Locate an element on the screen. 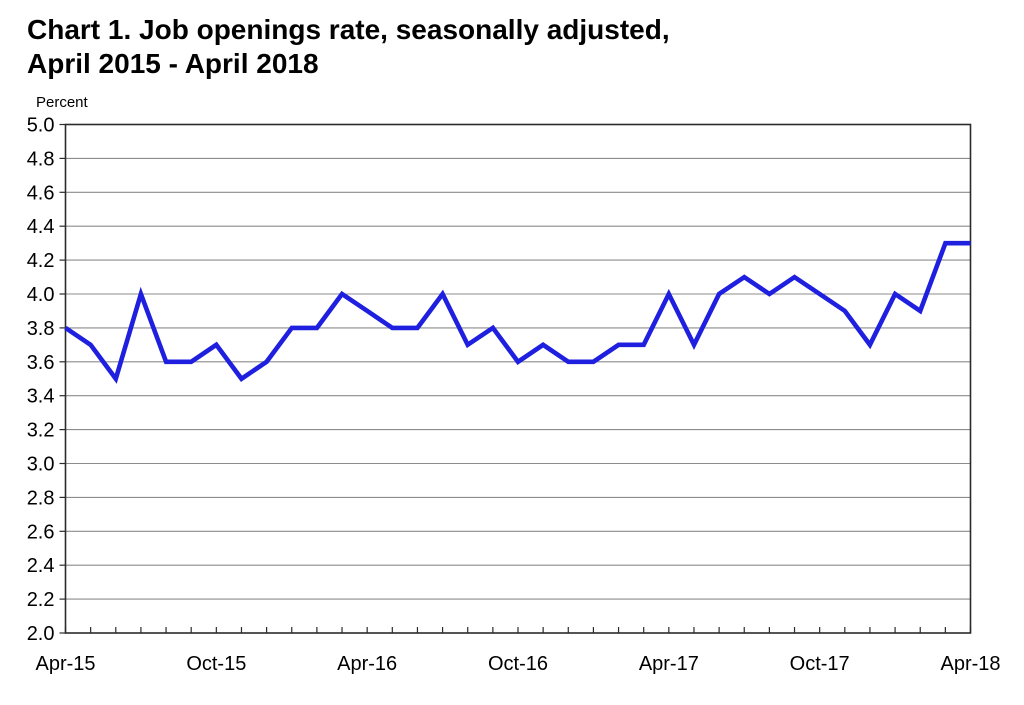 The width and height of the screenshot is (1024, 705). y-axis-tick-label: 2.4 is located at coordinates (41, 566).